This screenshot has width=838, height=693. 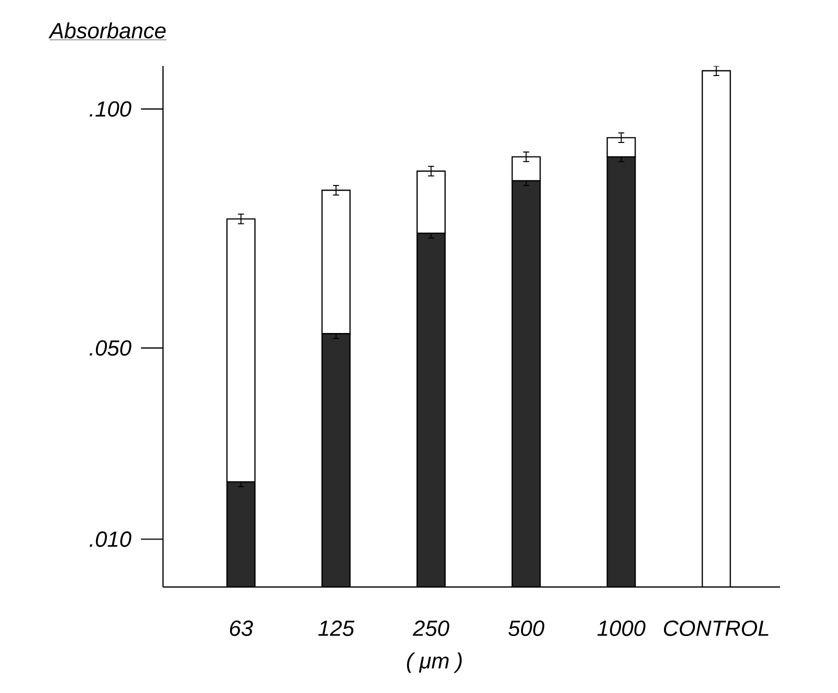 What do you see at coordinates (336, 628) in the screenshot?
I see `x-tick-label: 125` at bounding box center [336, 628].